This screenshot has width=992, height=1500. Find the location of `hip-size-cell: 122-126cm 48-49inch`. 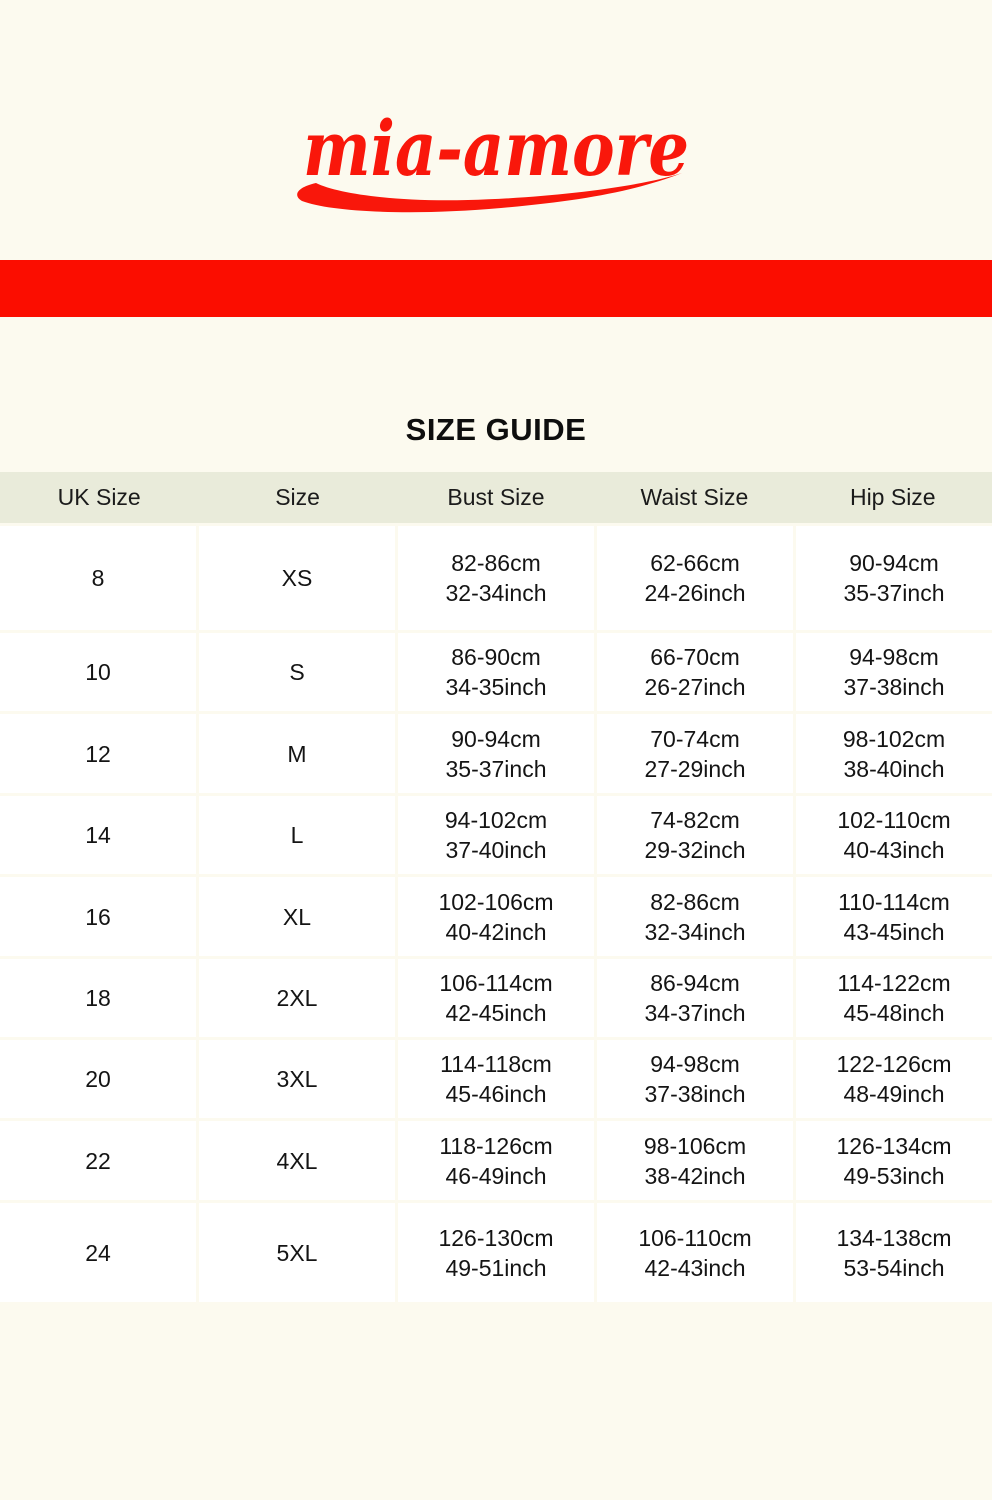

hip-size-cell: 122-126cm 48-49inch is located at coordinates (894, 1079).